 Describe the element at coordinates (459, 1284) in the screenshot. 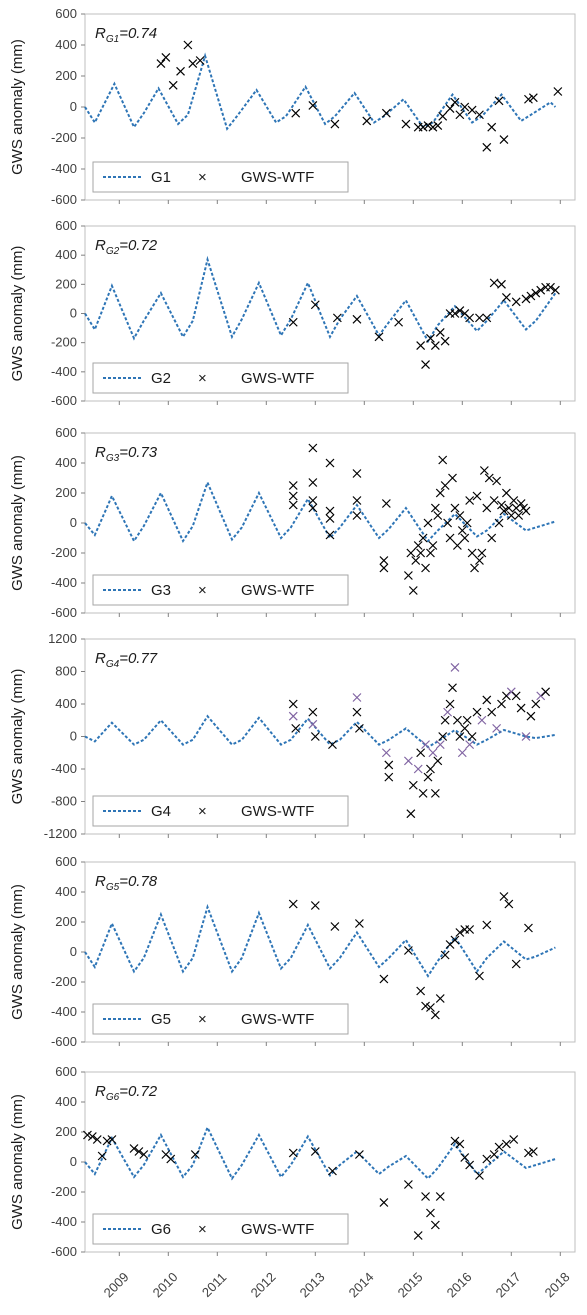

I see `x-tick-label: 2016` at that location.